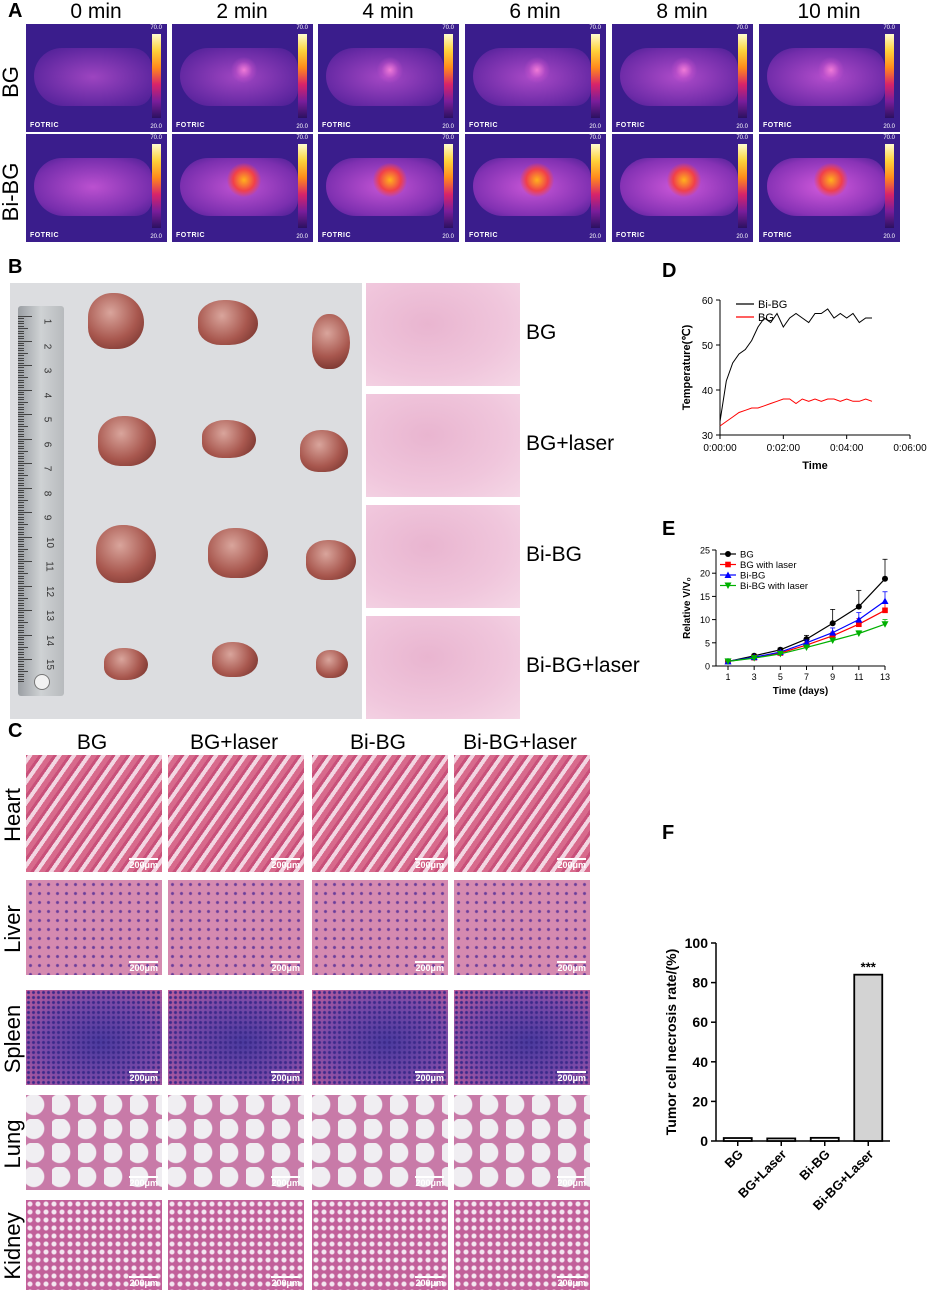 This screenshot has width=934, height=1291. What do you see at coordinates (42, 682) in the screenshot?
I see `ruler-hole` at bounding box center [42, 682].